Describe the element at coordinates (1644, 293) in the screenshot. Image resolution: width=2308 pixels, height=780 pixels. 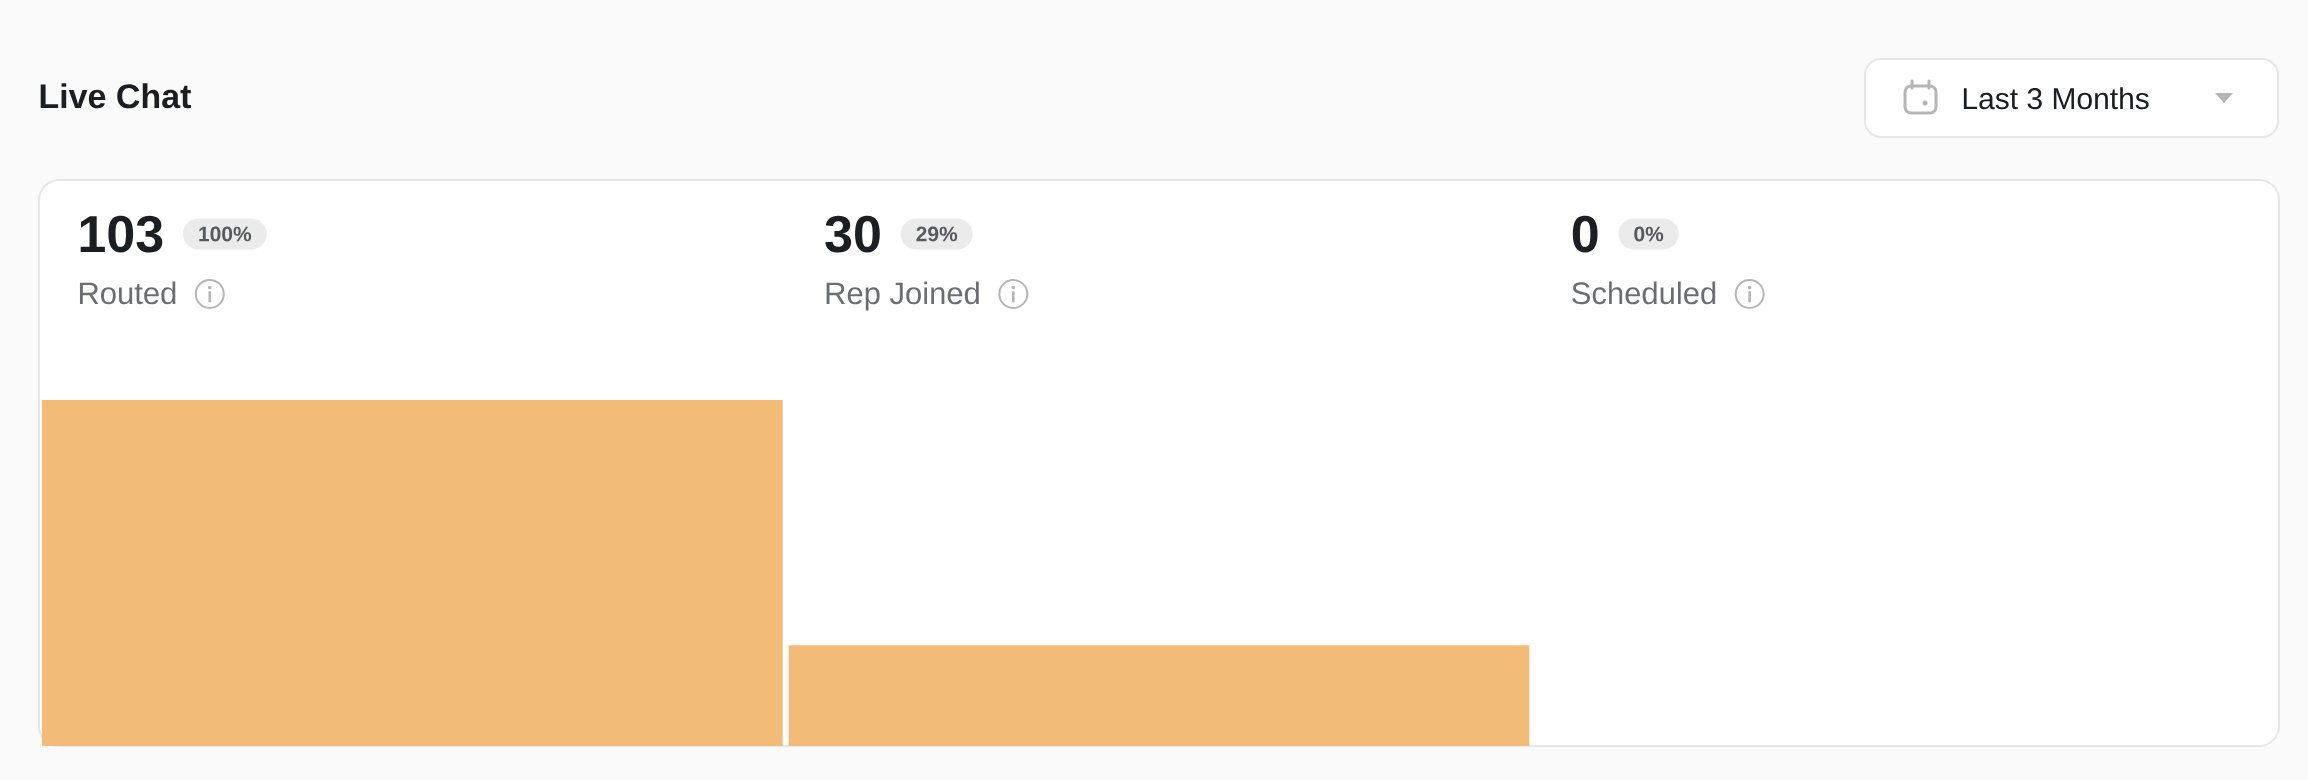
I see `x-tick-label: Scheduled` at that location.